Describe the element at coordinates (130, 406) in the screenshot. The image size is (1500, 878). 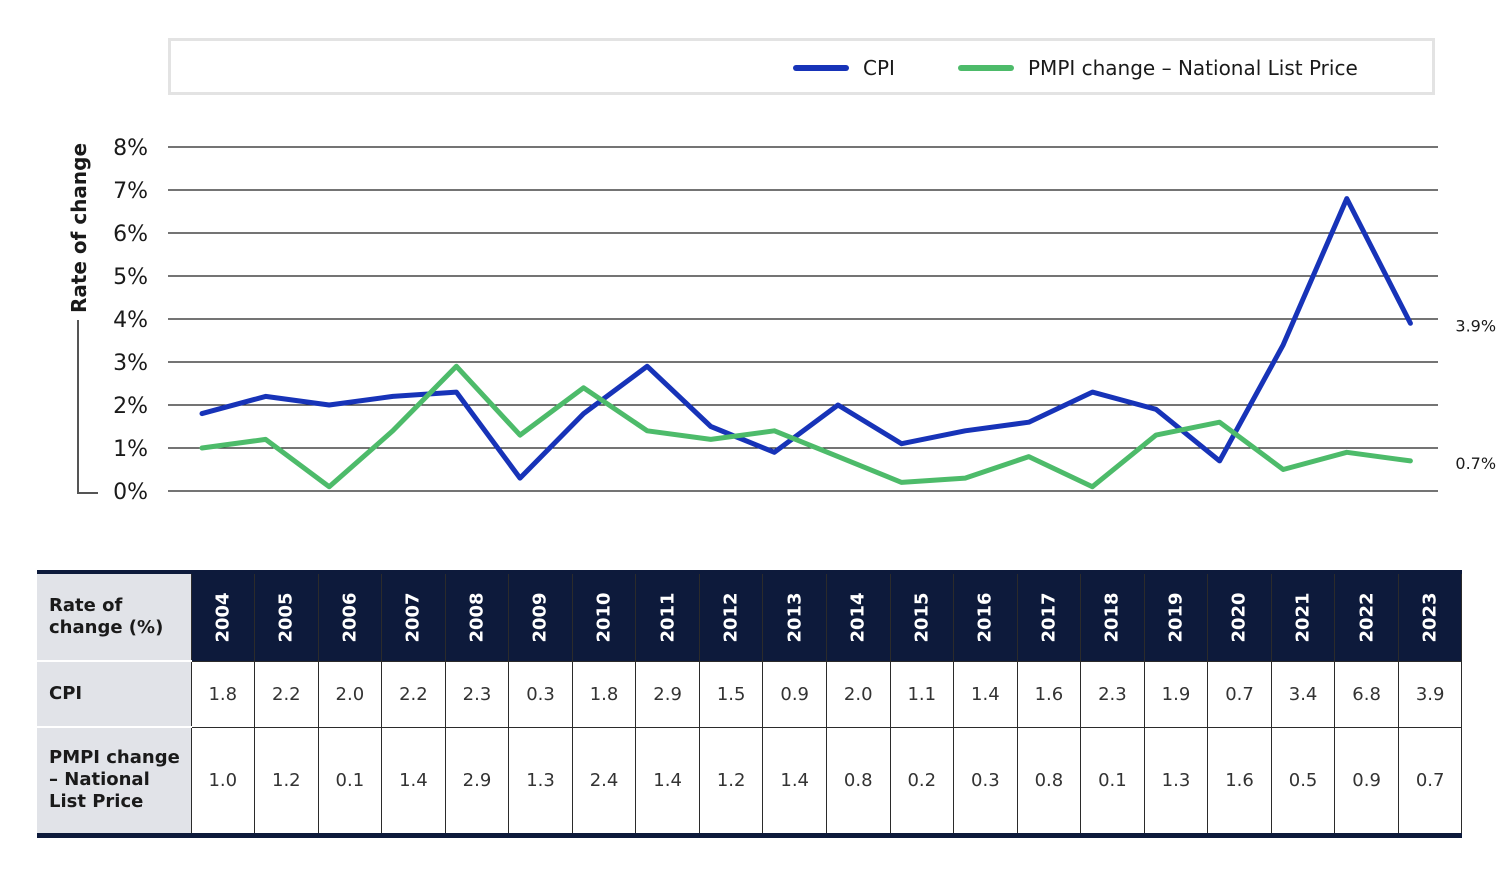
I see `y-tick-label: 2%` at that location.